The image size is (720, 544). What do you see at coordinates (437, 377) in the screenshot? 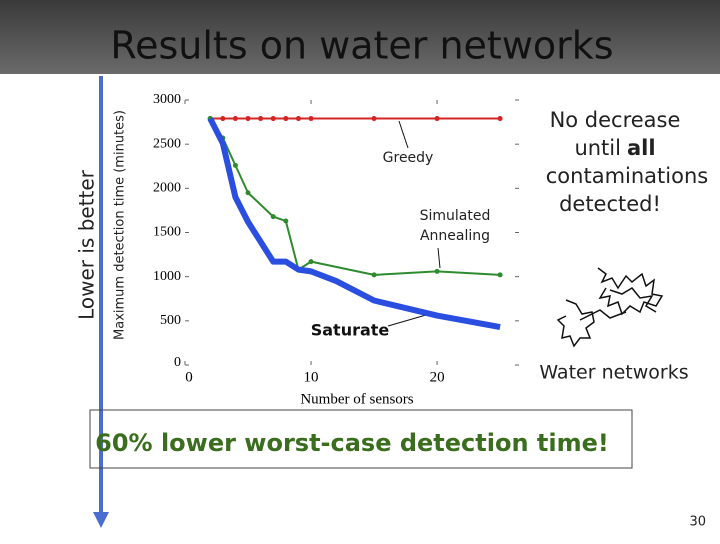
I see `x-tick-label: 20` at bounding box center [437, 377].